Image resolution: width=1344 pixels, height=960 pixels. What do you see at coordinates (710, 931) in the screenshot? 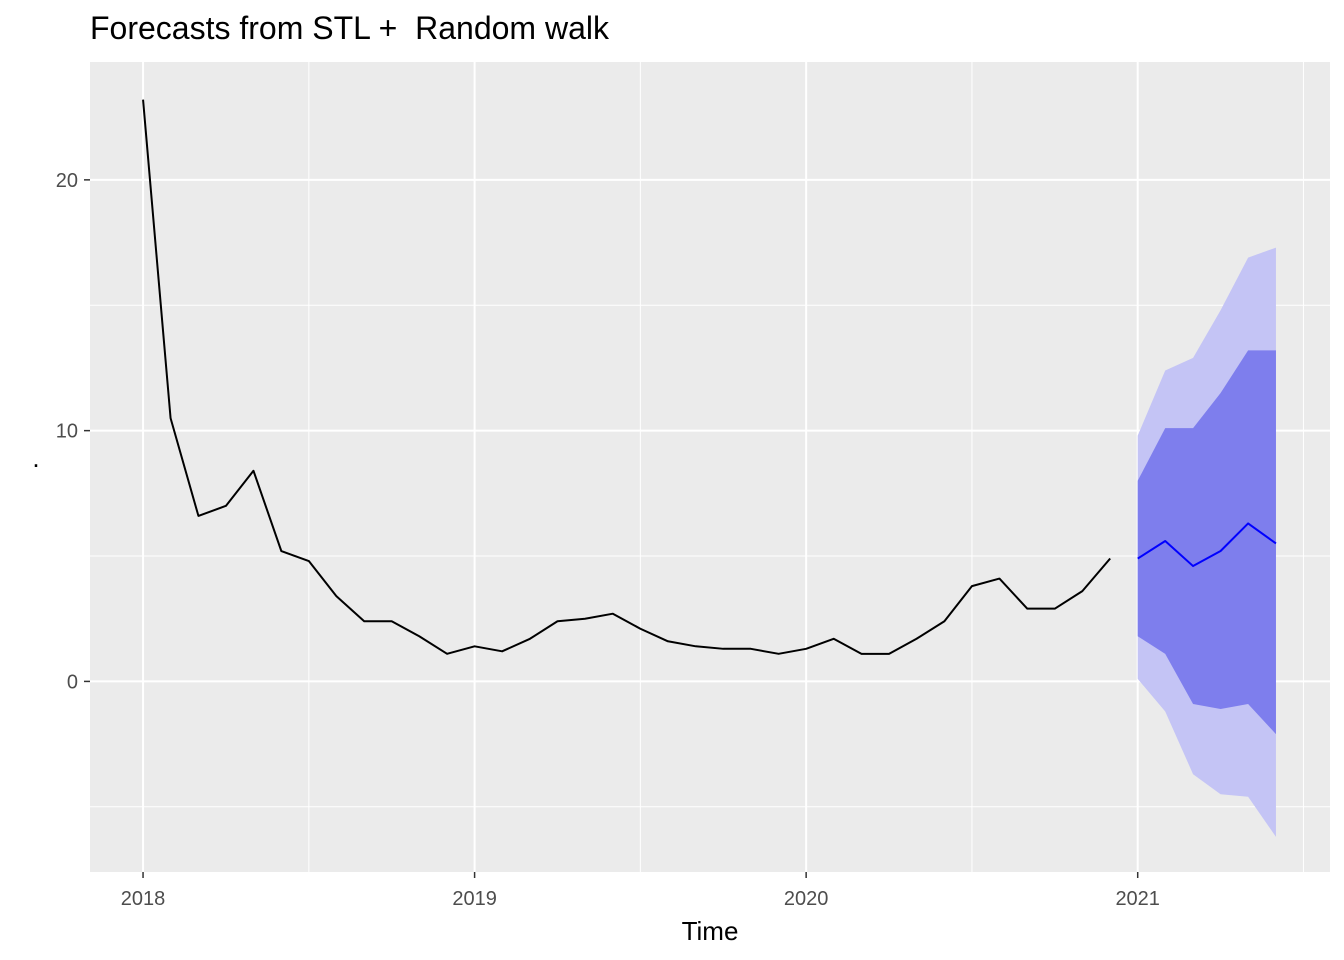
I see `x-axis-title: Time` at bounding box center [710, 931].